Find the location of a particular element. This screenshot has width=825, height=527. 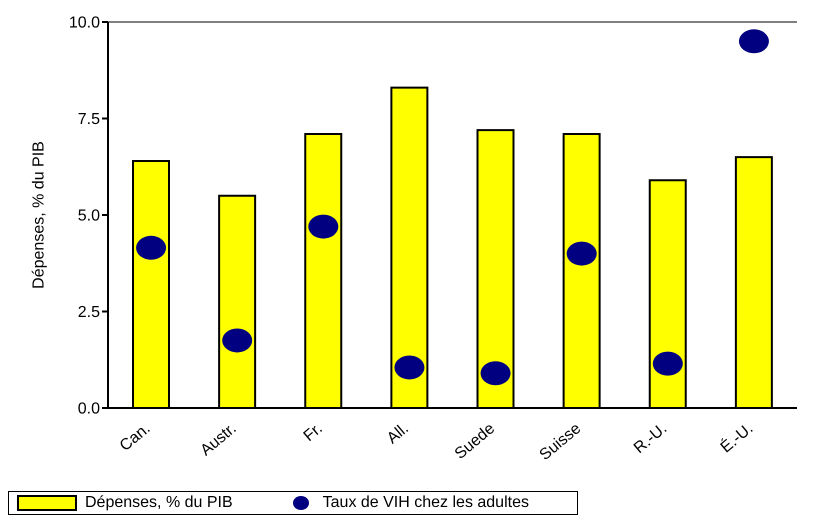

y-tick-label: 7.5 is located at coordinates (89, 119).